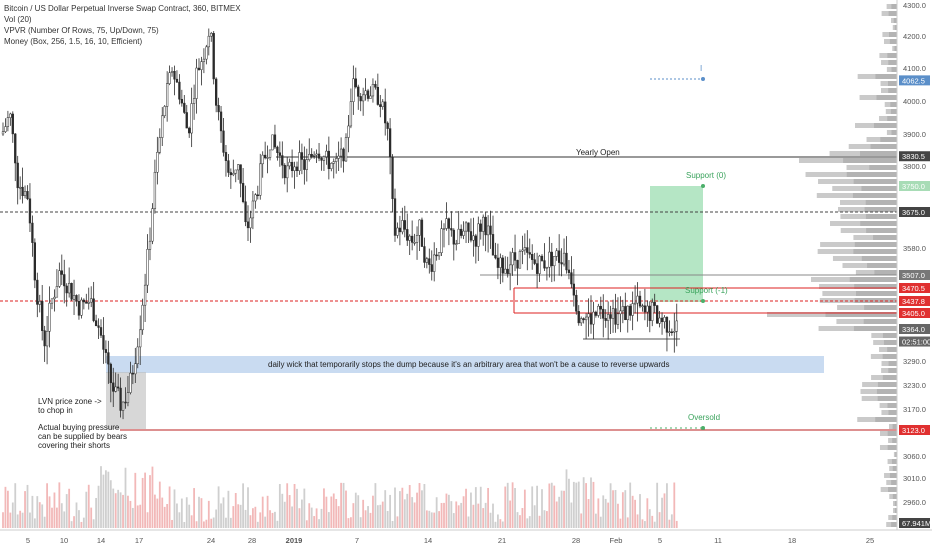  What do you see at coordinates (81, 30) in the screenshot?
I see `legend-vpvr: VPVR (Number Of Rows, 75, Up/Down, 75)` at bounding box center [81, 30].